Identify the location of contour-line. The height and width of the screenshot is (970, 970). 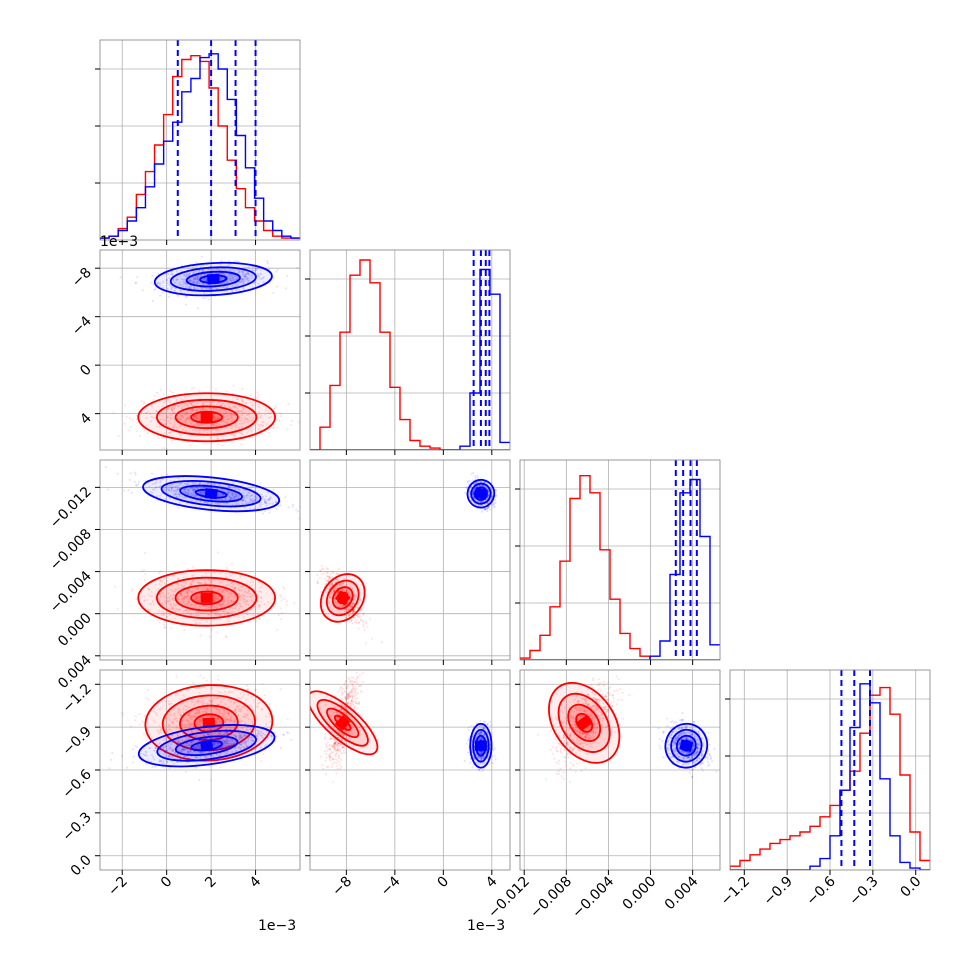
(207, 417).